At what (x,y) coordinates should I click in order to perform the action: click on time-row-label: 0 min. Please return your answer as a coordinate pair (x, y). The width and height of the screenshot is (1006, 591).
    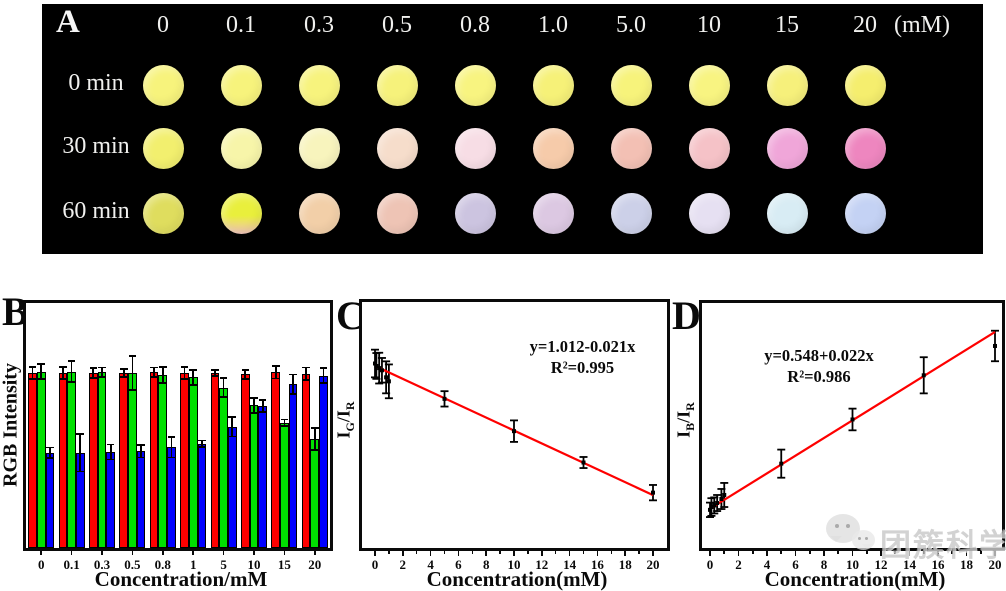
    Looking at the image, I should click on (96, 83).